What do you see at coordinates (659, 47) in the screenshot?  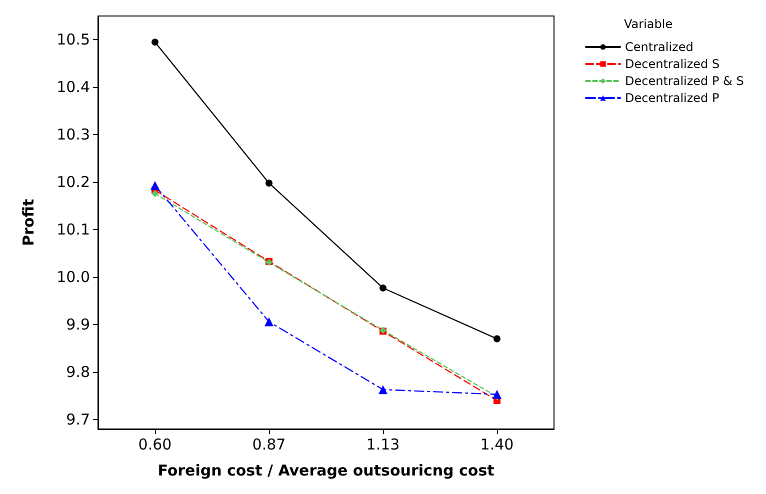 I see `legend-label: Centralized` at bounding box center [659, 47].